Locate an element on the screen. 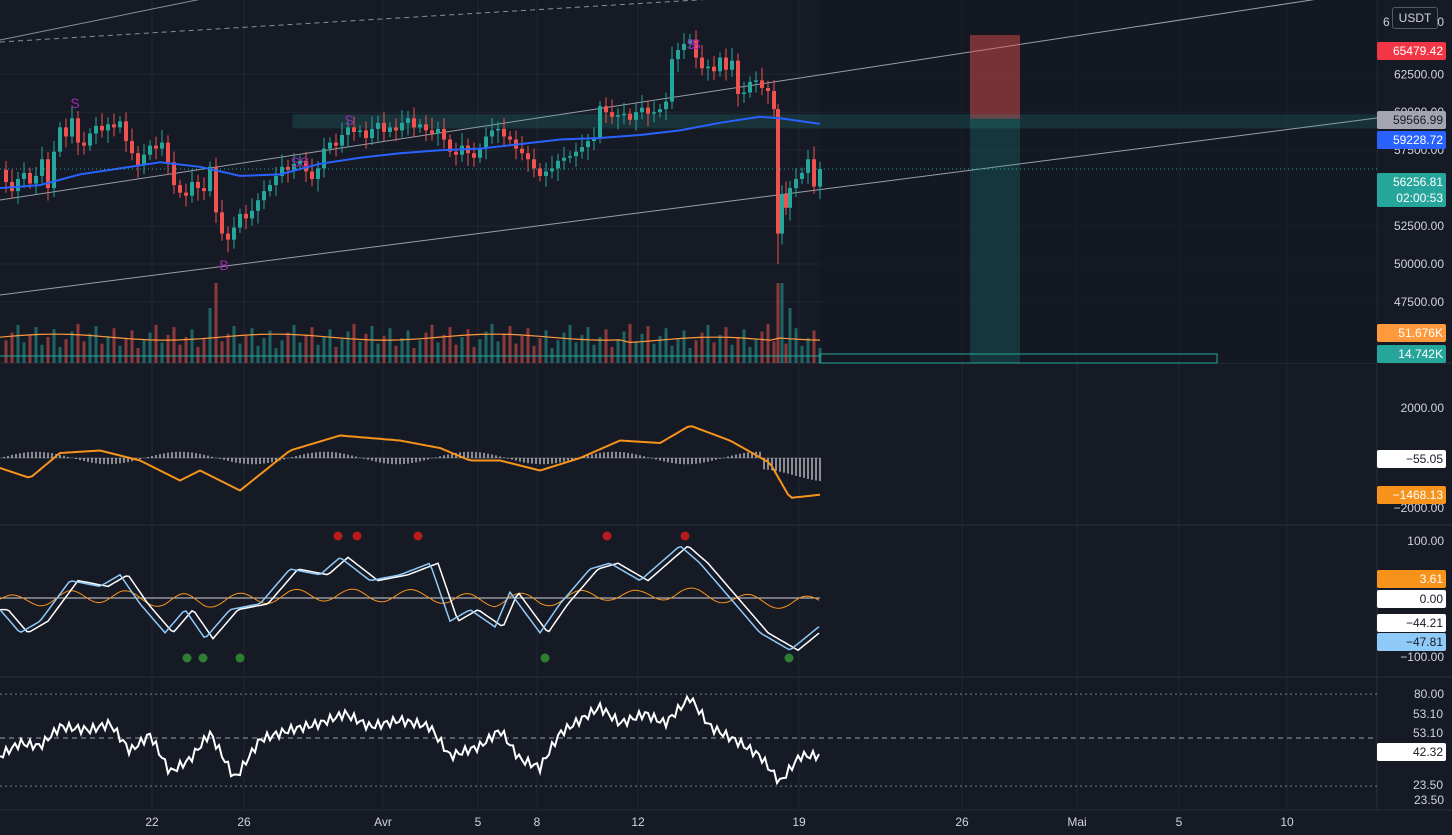  rsi-line is located at coordinates (410, 740).